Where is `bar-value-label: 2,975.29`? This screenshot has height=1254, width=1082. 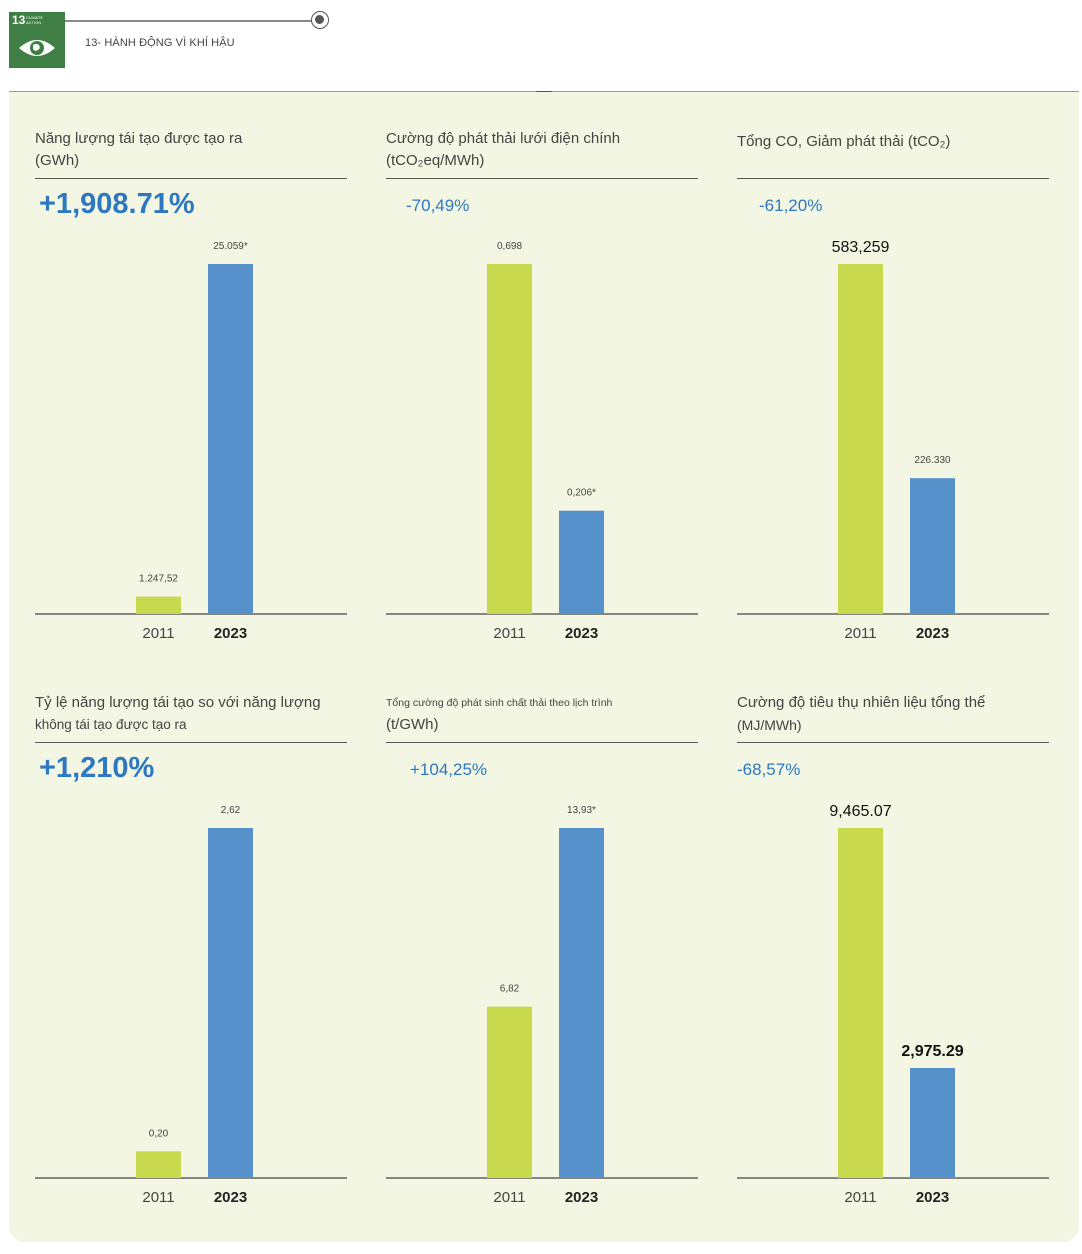
bar-value-label: 2,975.29 is located at coordinates (932, 1051).